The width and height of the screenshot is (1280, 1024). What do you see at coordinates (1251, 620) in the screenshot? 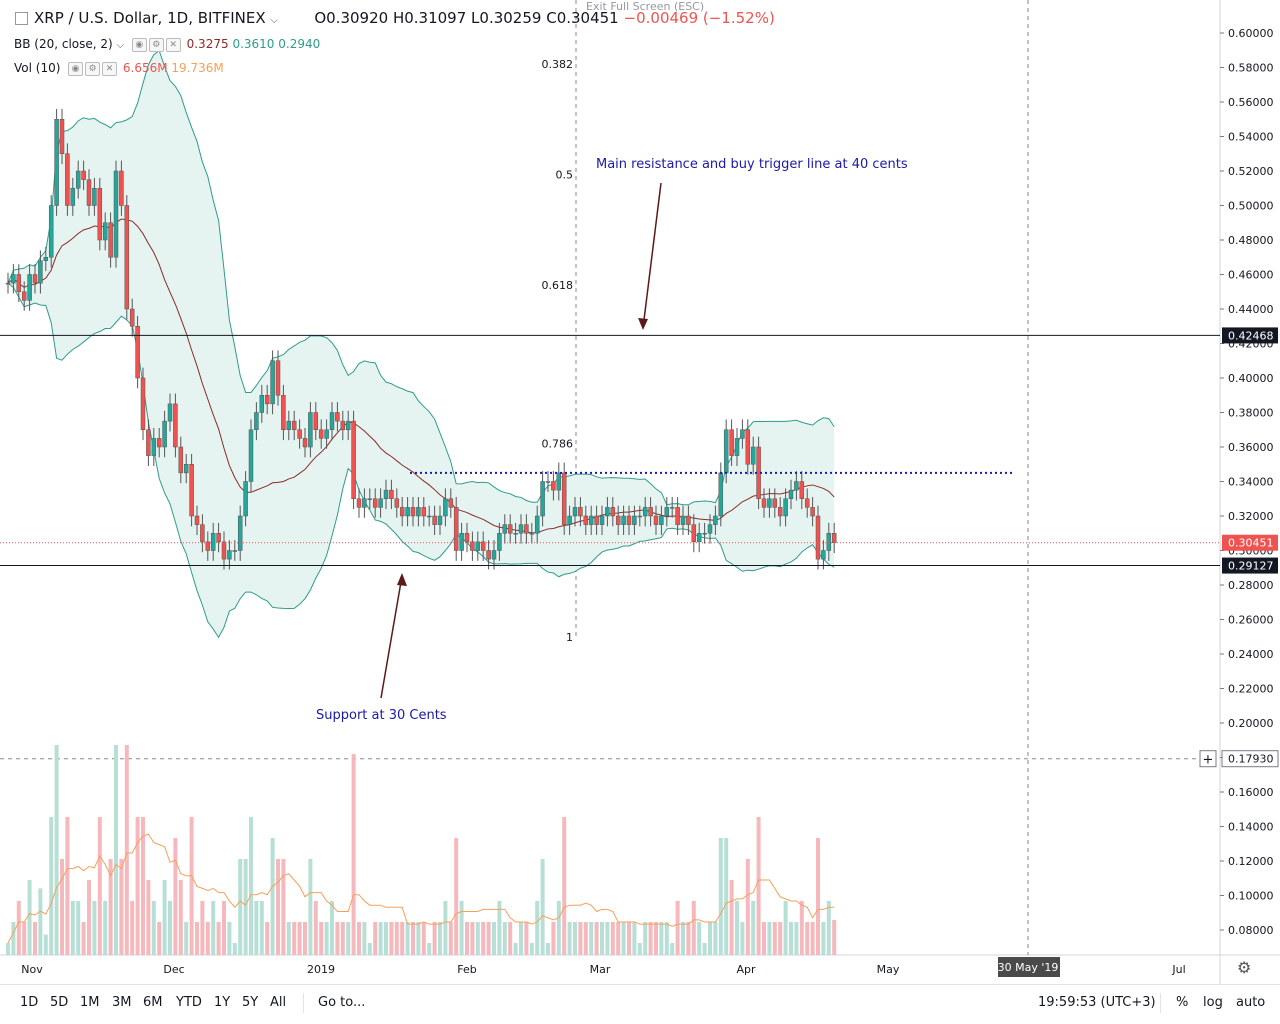
I see `y-tick-label: 0.26000` at bounding box center [1251, 620].